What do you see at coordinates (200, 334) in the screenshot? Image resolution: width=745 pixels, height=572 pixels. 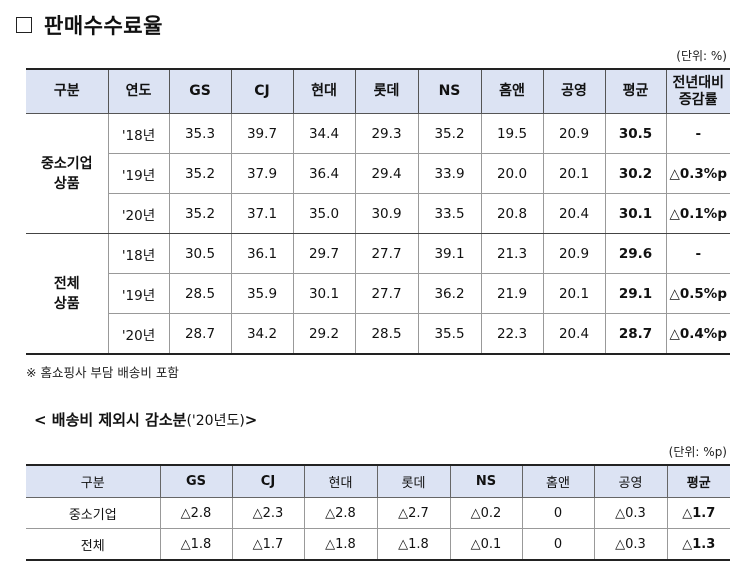 I see `value-cell: 28.7` at bounding box center [200, 334].